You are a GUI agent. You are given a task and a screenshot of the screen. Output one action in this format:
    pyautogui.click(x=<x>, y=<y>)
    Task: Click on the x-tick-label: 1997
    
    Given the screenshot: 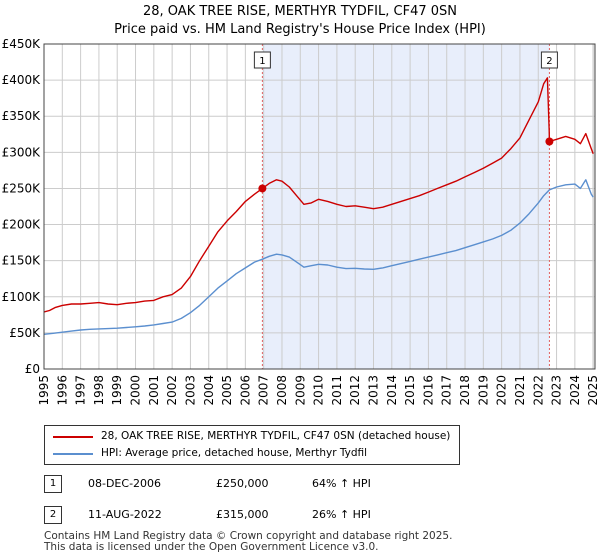 What is the action you would take?
    pyautogui.click(x=81, y=390)
    